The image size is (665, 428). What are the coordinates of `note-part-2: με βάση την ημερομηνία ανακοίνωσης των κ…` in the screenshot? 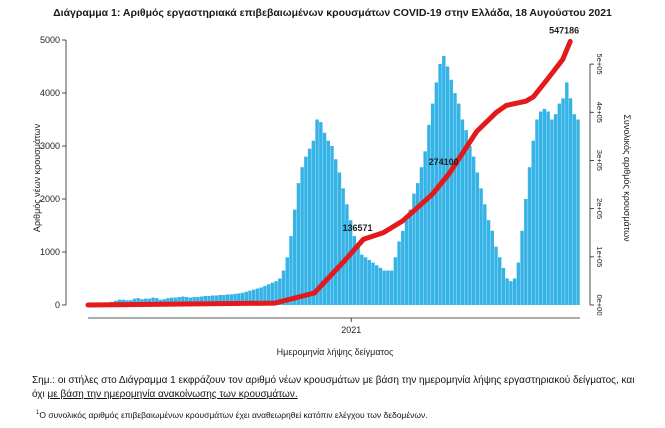 It's located at (172, 394).